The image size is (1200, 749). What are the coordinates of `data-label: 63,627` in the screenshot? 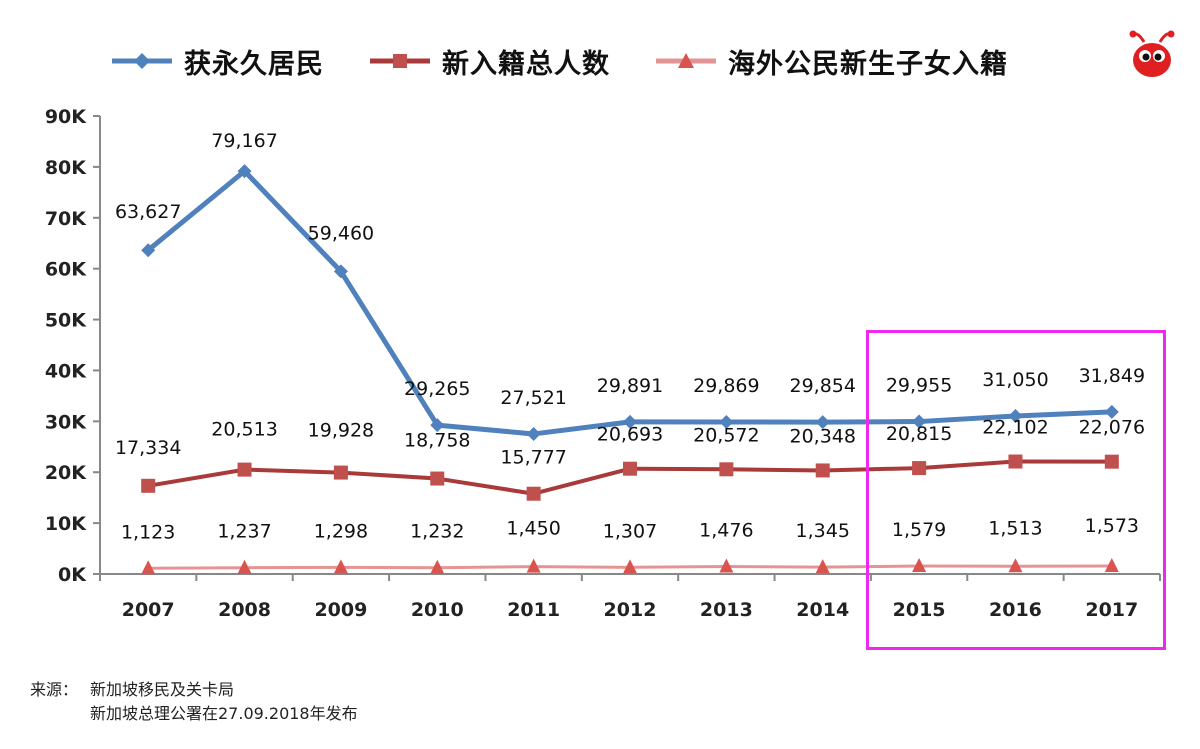 It's located at (148, 212).